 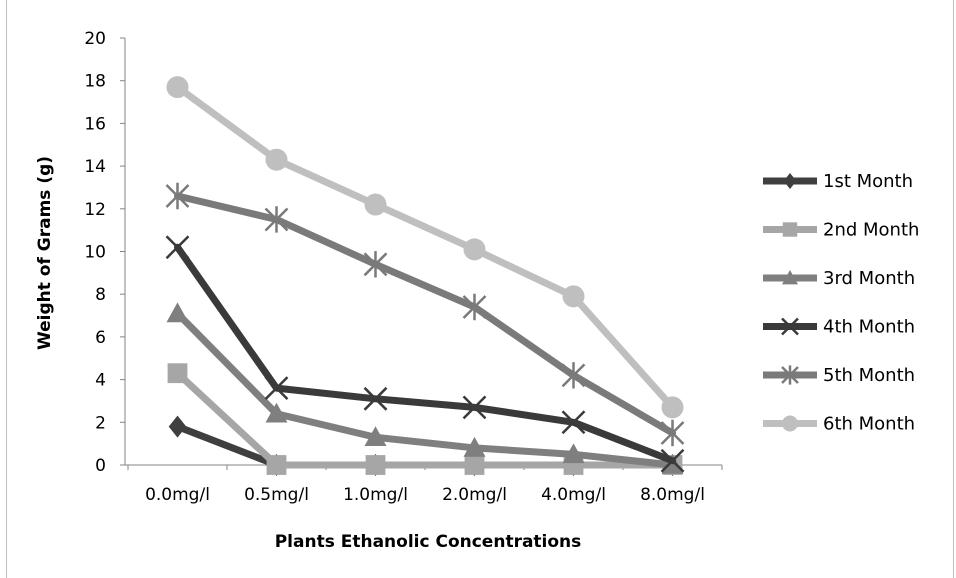 What do you see at coordinates (869, 278) in the screenshot?
I see `legend-label: 3rd Month` at bounding box center [869, 278].